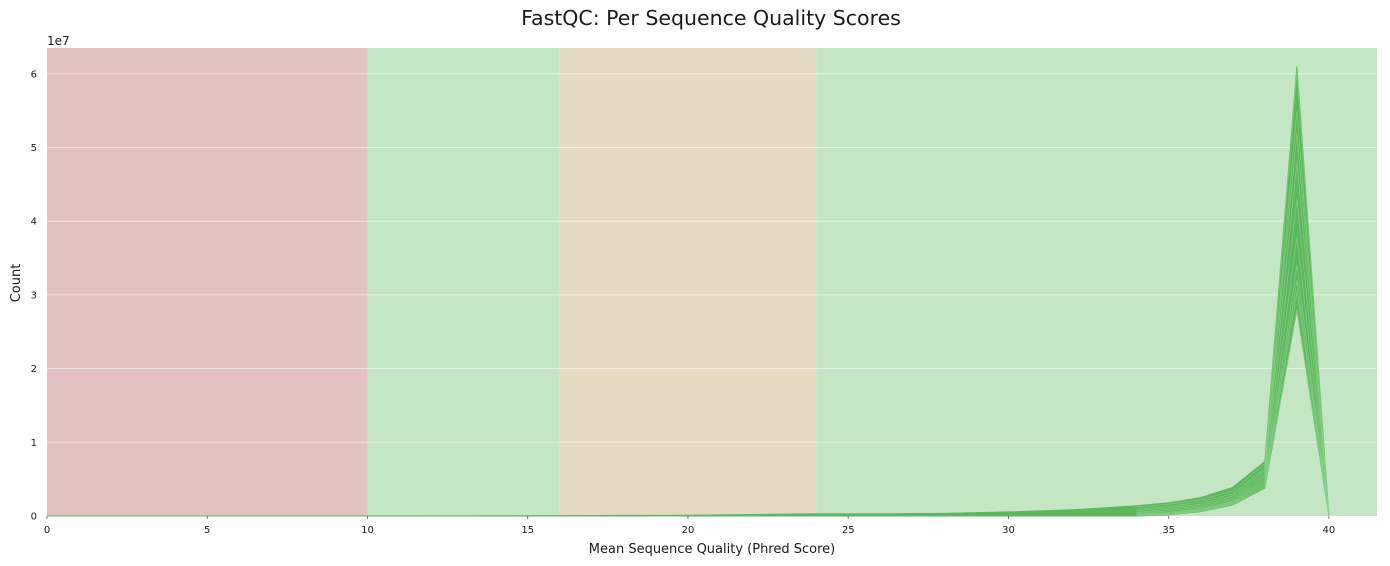 This screenshot has width=1390, height=566. I want to click on y-tick-label-0: 0, so click(34, 517).